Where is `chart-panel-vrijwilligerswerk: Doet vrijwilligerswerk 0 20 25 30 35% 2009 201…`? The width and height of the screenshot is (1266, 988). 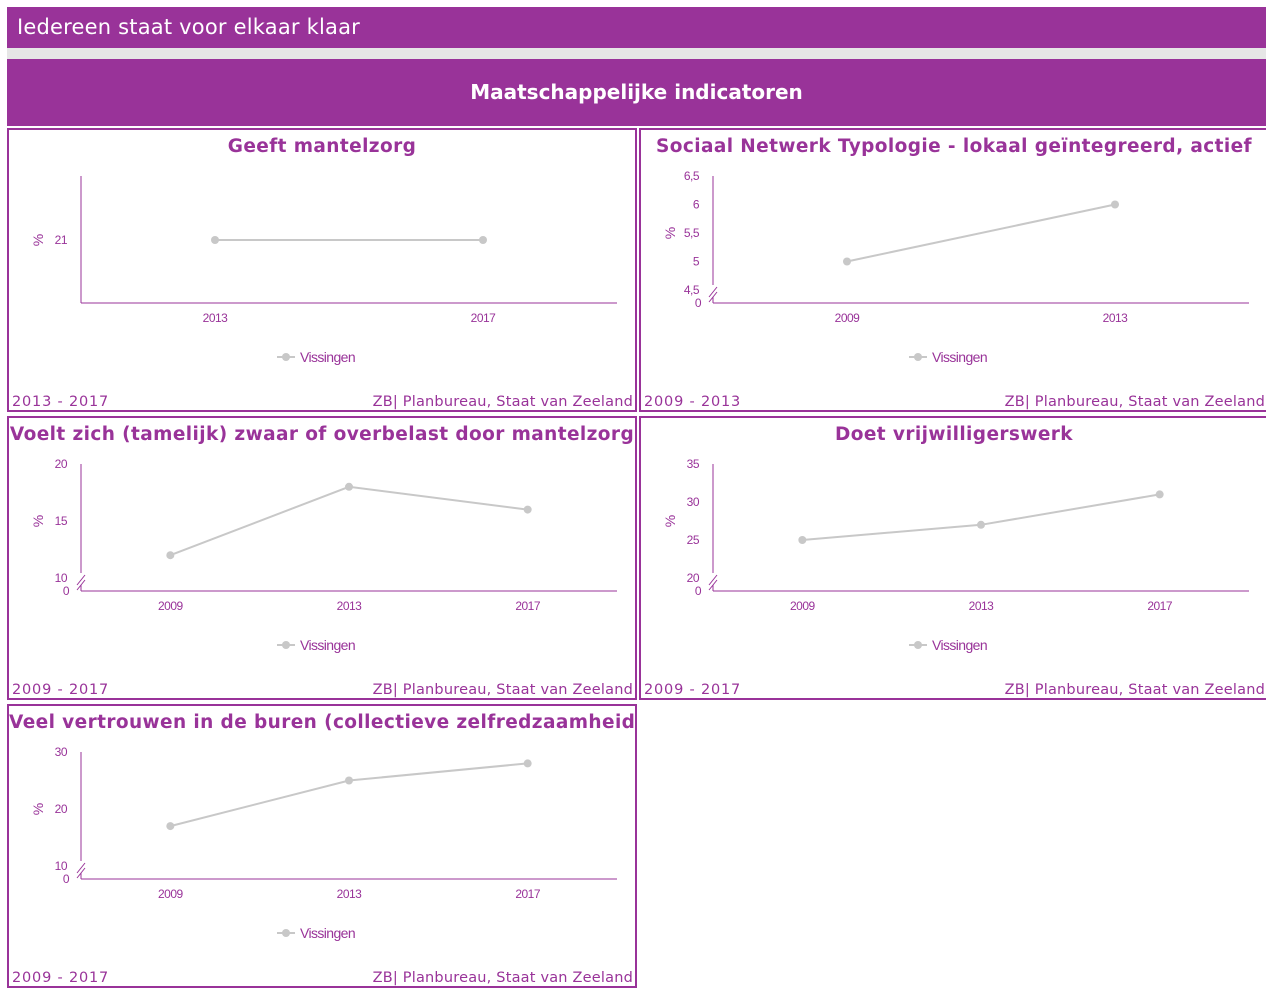 chart-panel-vrijwilligerswerk: Doet vrijwilligerswerk 0 20 25 30 35% 2009 201… is located at coordinates (952, 558).